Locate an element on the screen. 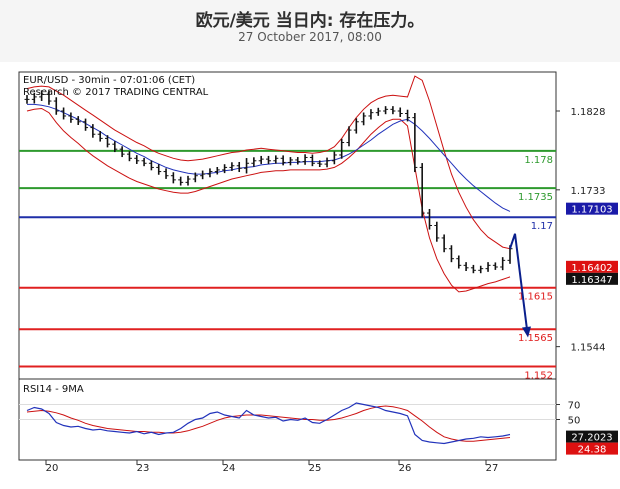  price-badge-label-1: 1.16402 is located at coordinates (591, 268).